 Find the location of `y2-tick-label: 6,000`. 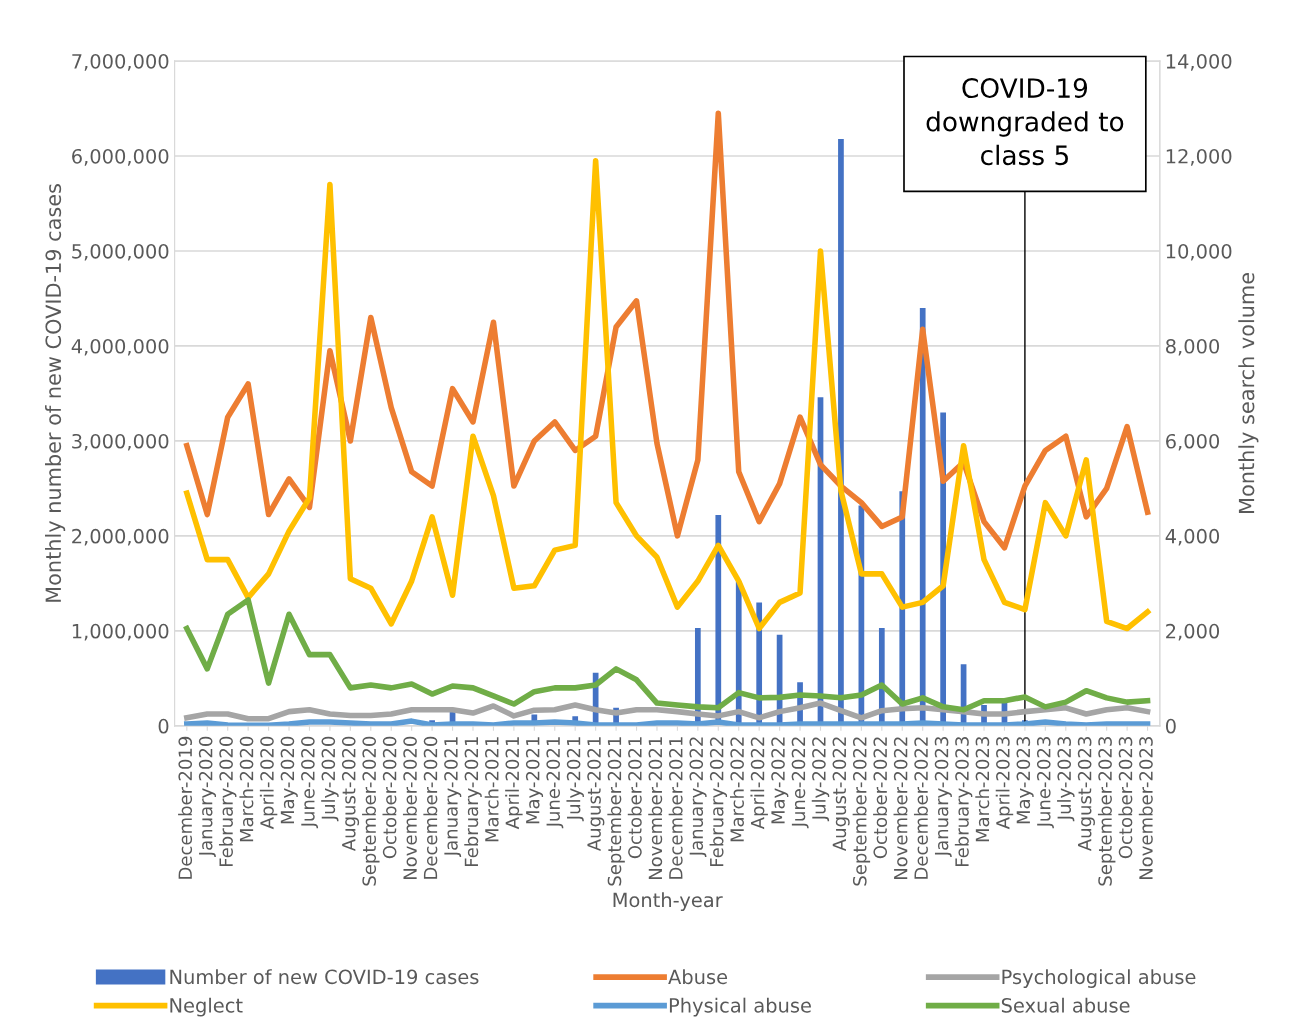

y2-tick-label: 6,000 is located at coordinates (1193, 442).